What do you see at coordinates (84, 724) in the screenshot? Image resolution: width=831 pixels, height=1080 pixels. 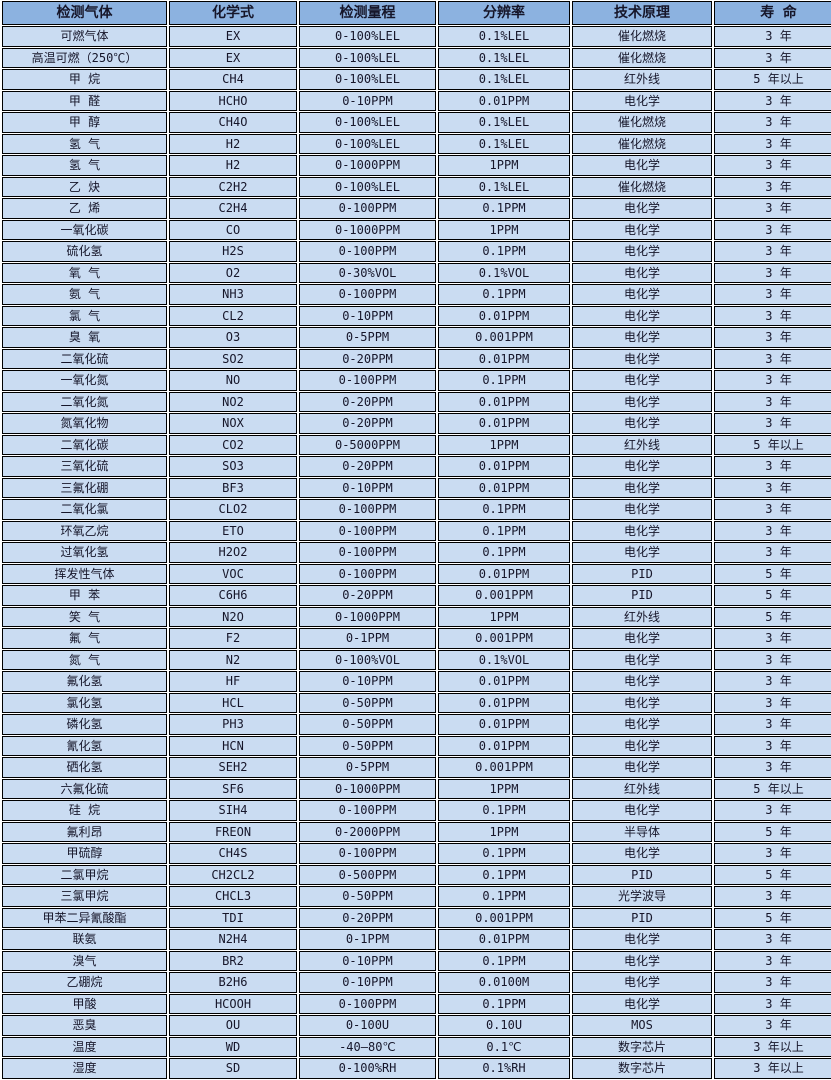 I see `cell-gas: 磷化氢` at bounding box center [84, 724].